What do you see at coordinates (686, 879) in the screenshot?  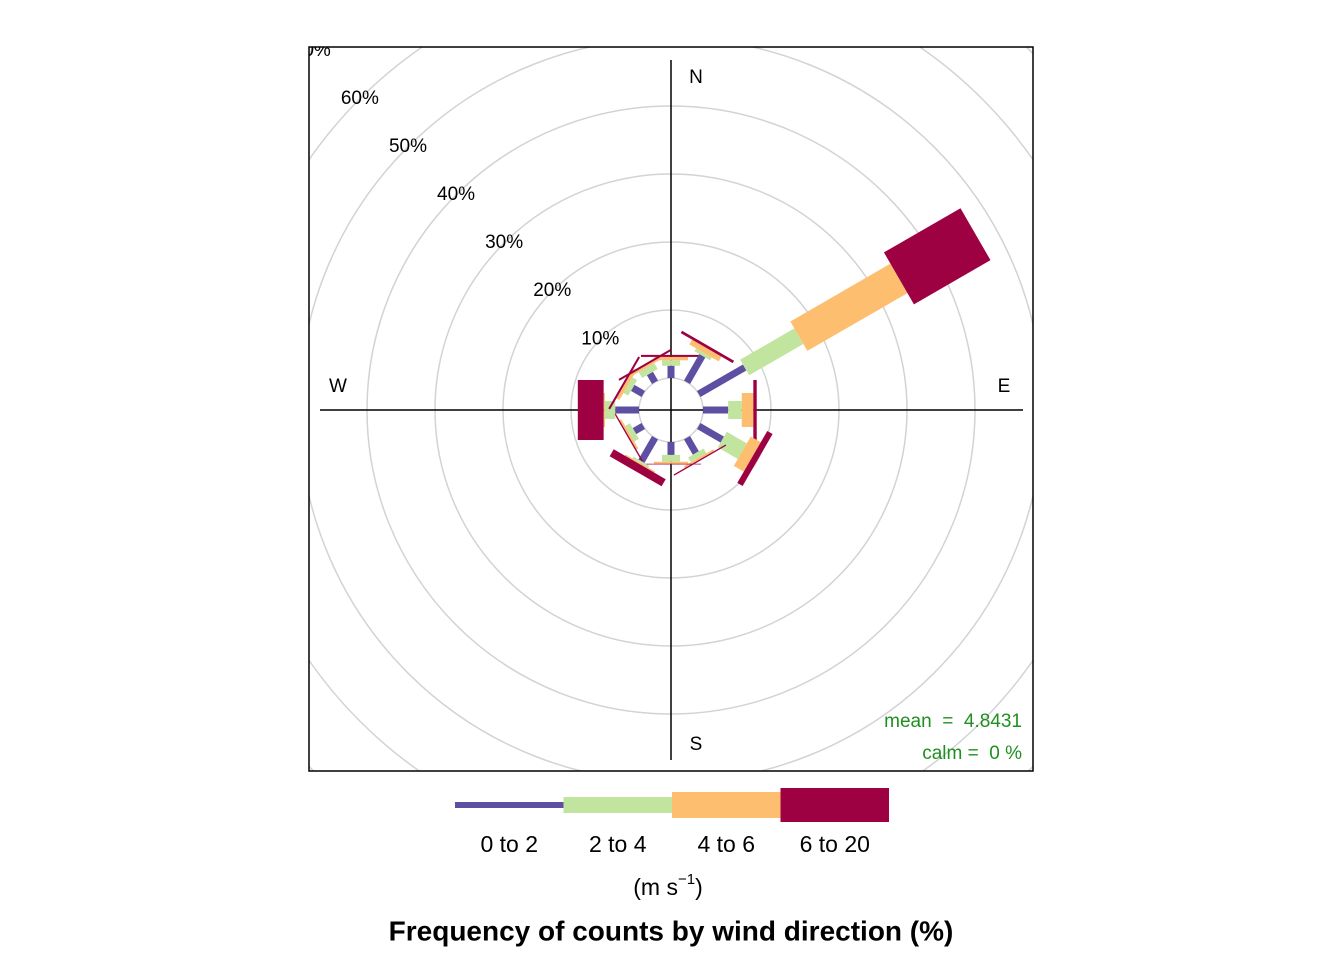 I see `unit-sup: −1` at bounding box center [686, 879].